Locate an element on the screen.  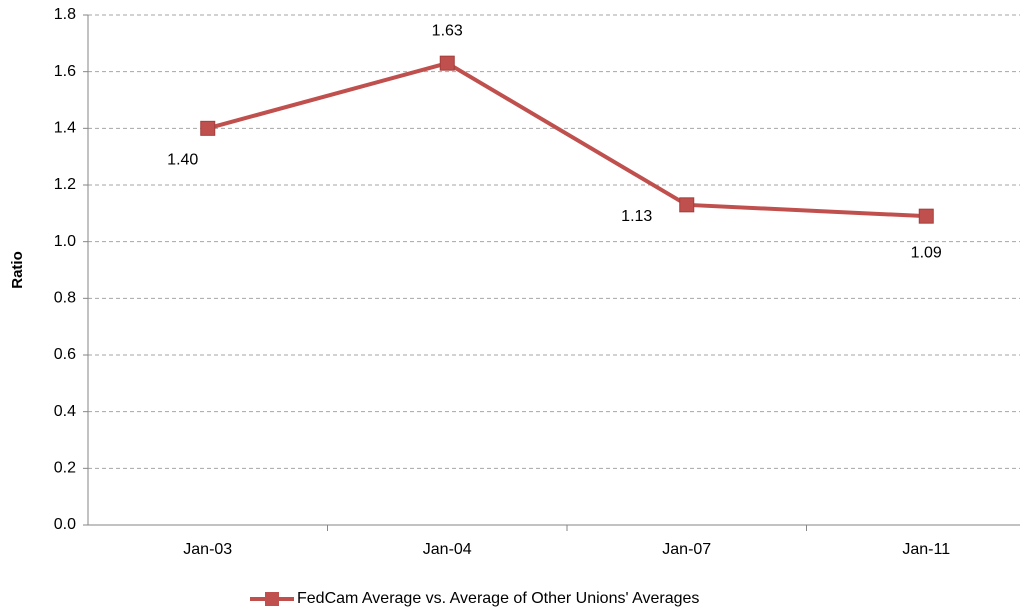
x-tick-label: Jan-03 is located at coordinates (207, 549).